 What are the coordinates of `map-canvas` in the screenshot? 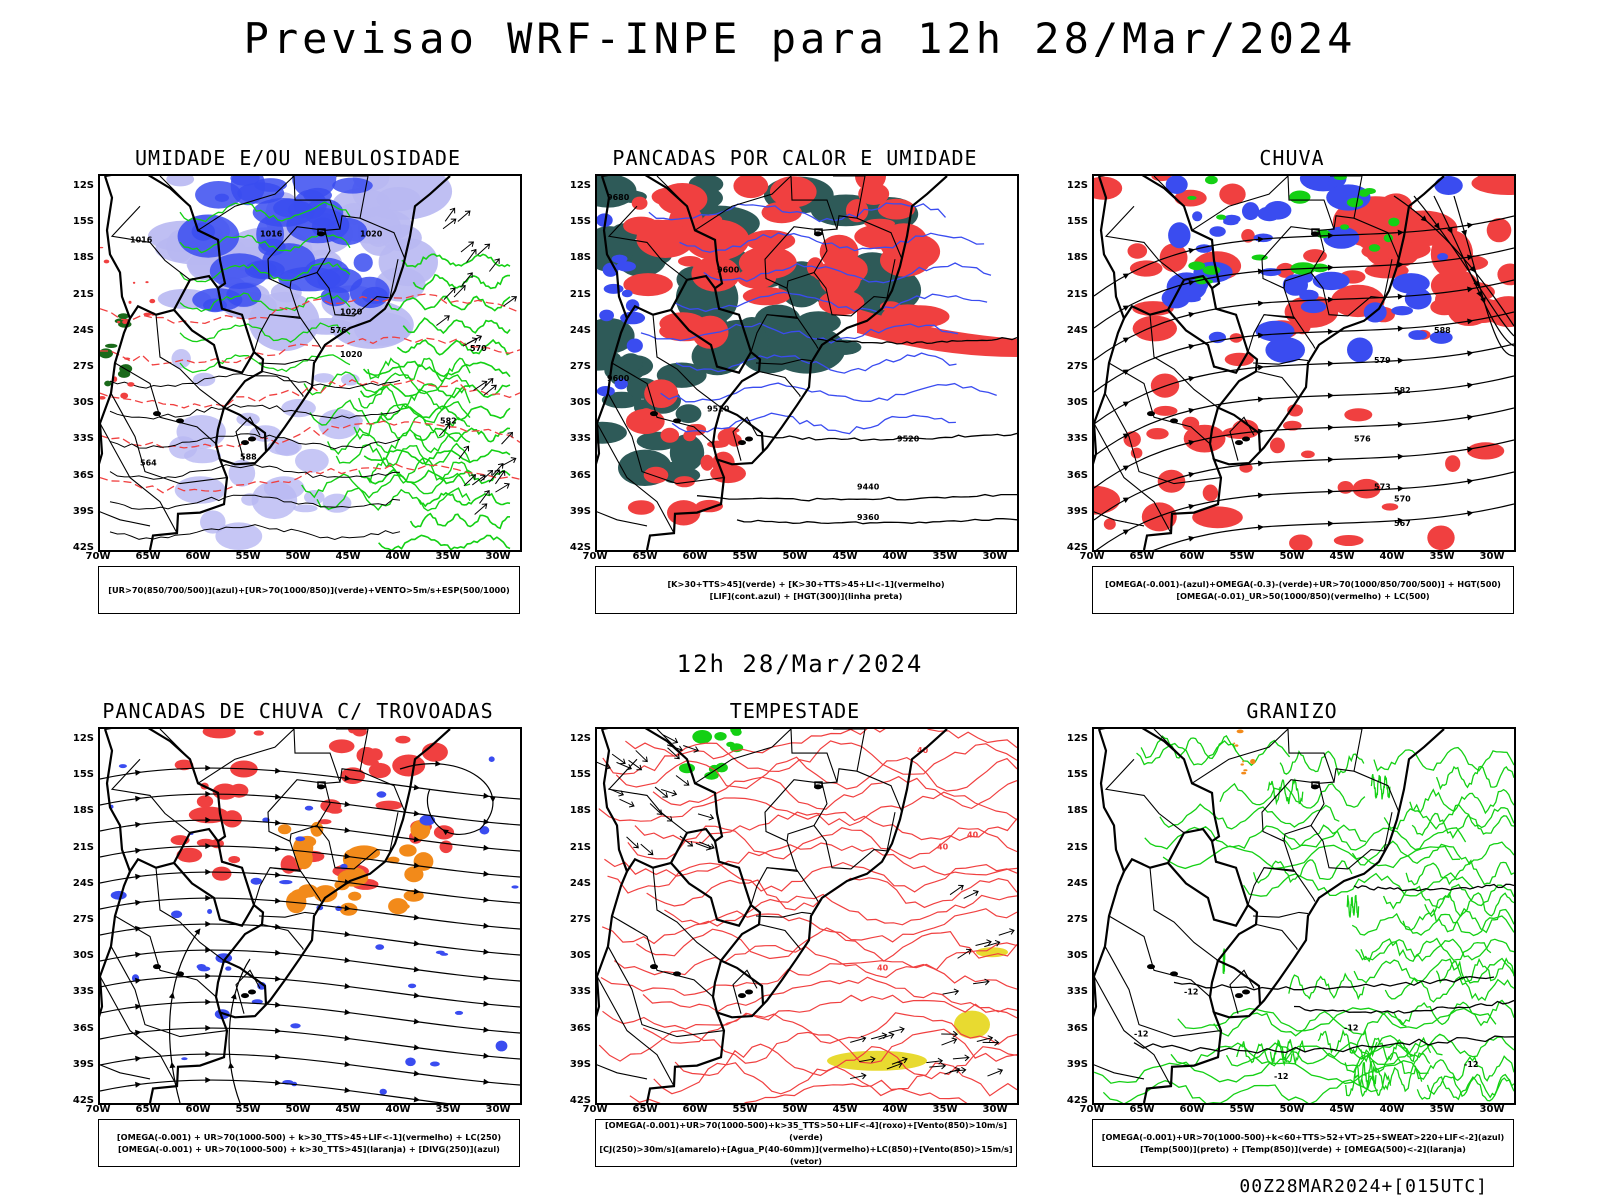 It's located at (310, 916).